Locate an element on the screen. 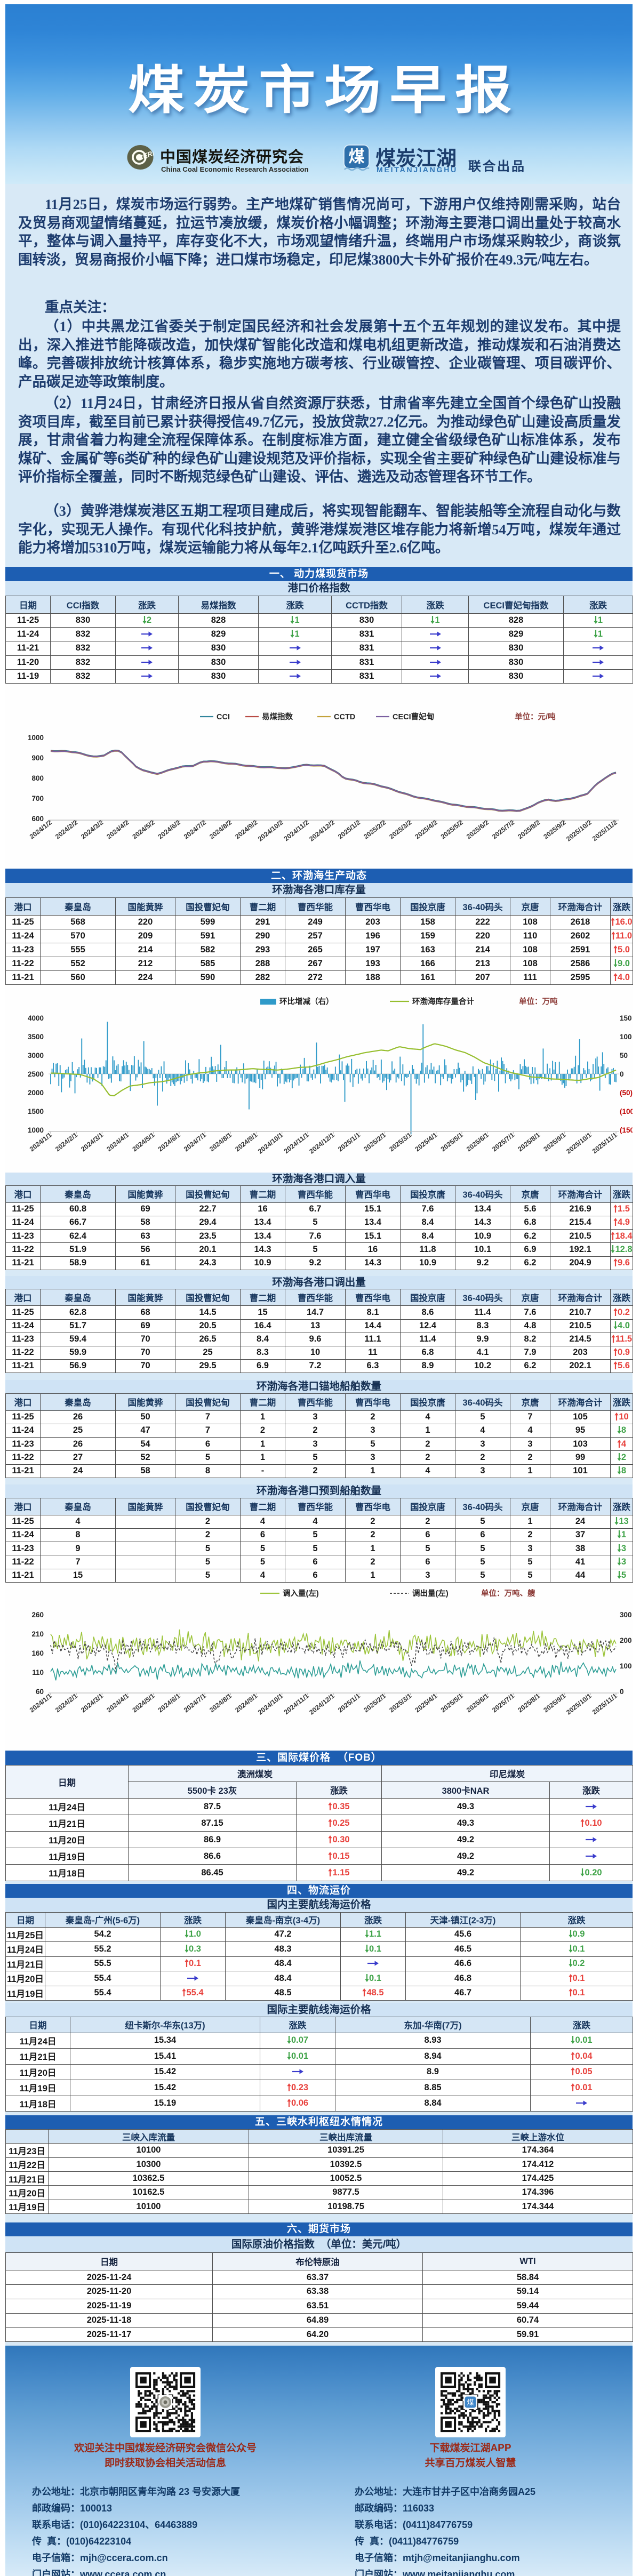 This screenshot has width=640, height=2576. svg-text: 调入量(左) is located at coordinates (301, 1593).